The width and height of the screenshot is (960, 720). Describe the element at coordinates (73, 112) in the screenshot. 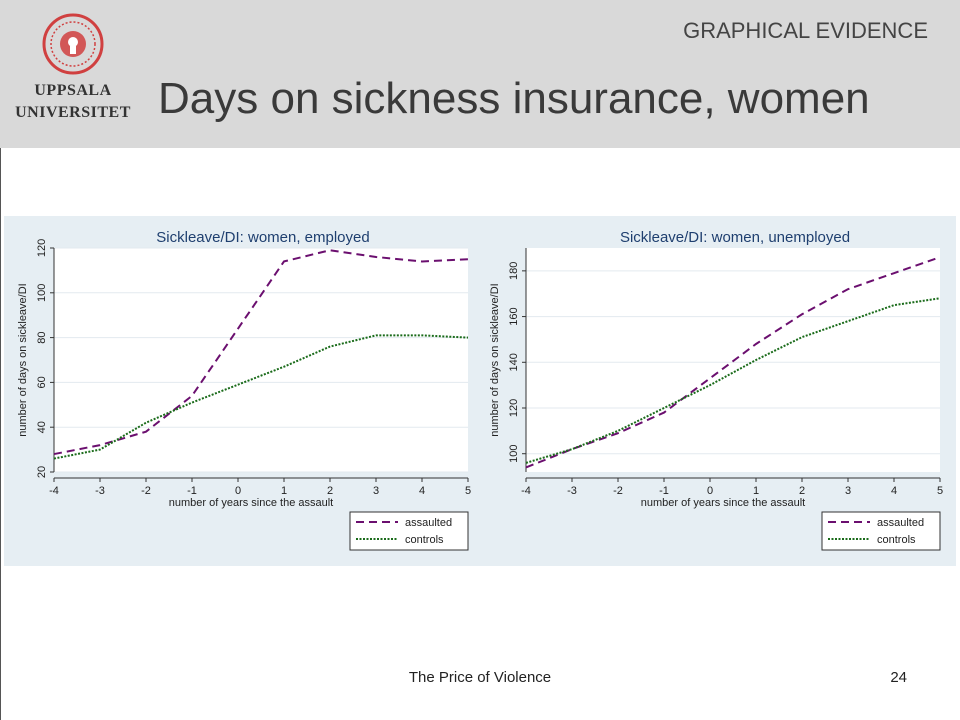

I see `logo-text-line2: UNIVERSITET` at that location.